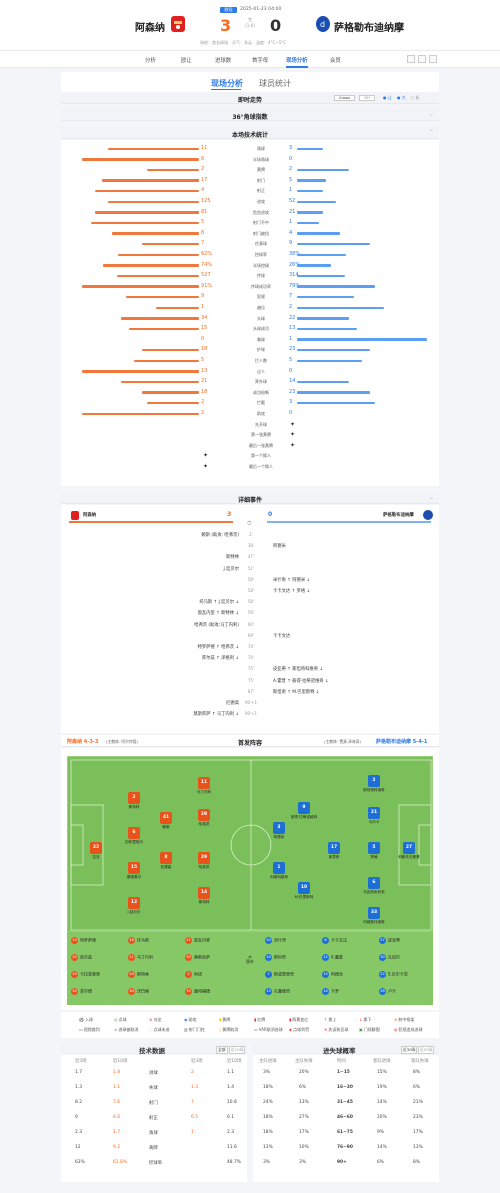 The height and width of the screenshot is (1193, 500). I want to click on home-player-jersey: 11, so click(204, 783).